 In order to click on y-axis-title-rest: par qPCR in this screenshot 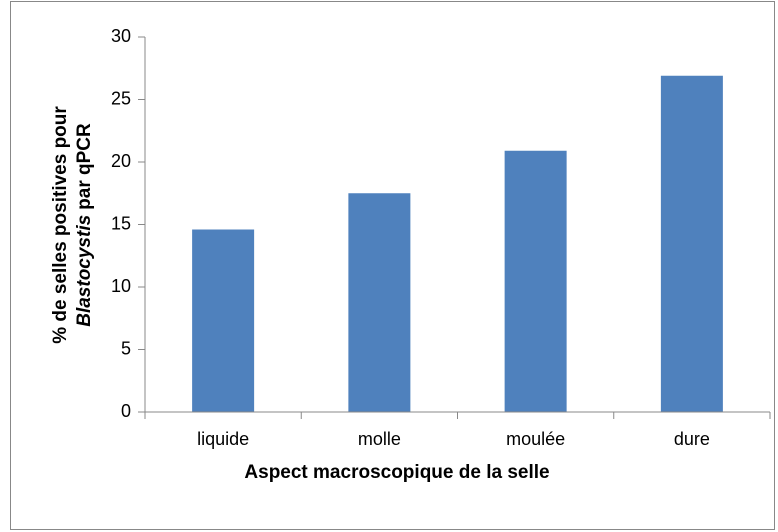, I will do `click(84, 166)`.